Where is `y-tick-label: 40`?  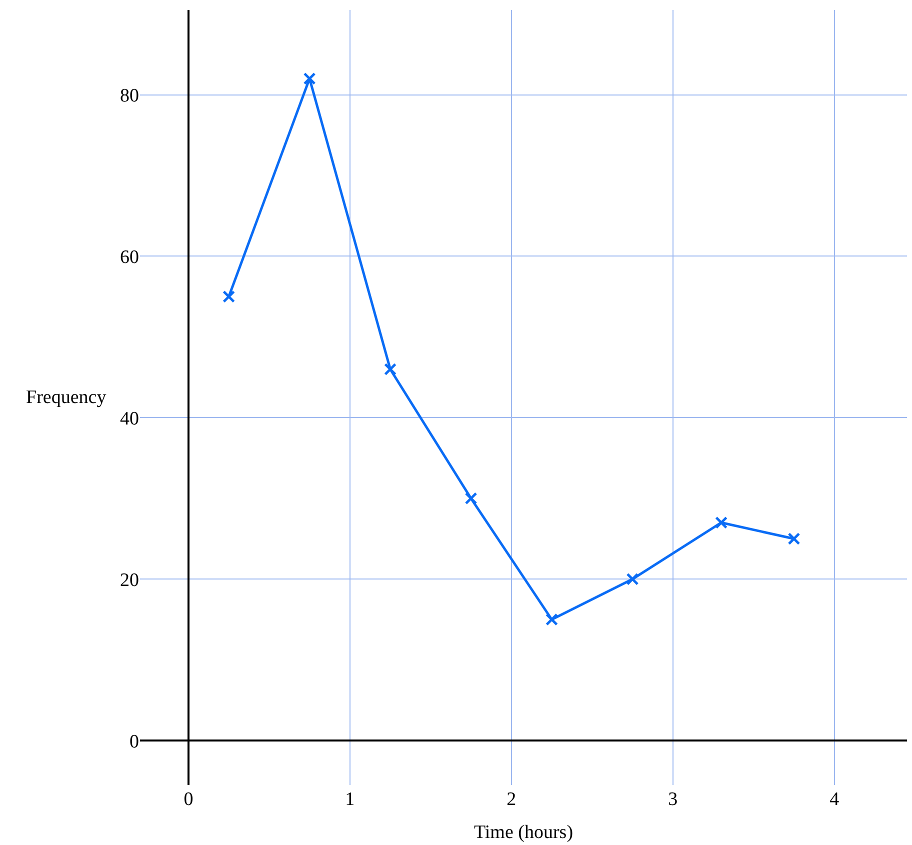 y-tick-label: 40 is located at coordinates (129, 419).